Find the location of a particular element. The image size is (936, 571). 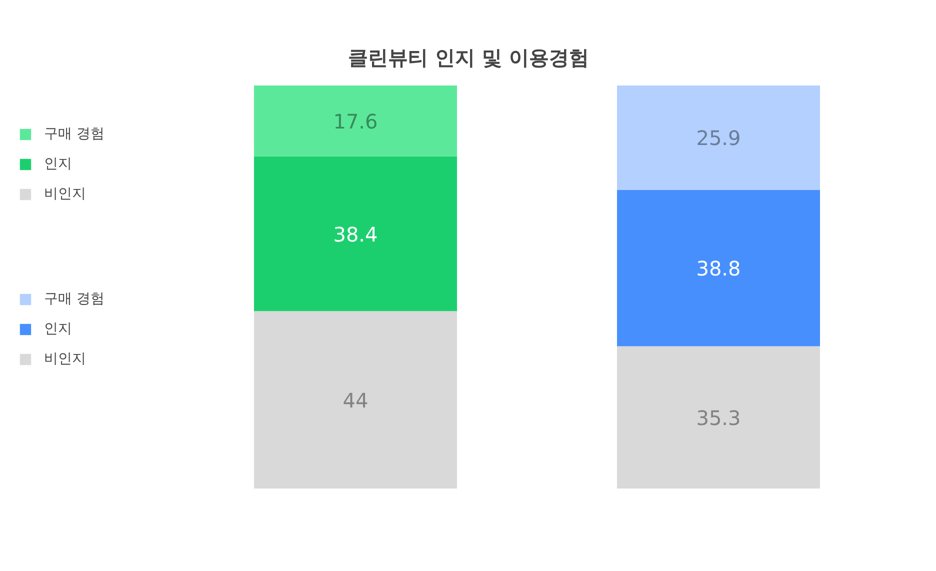

data-label: 25.9 is located at coordinates (718, 138).